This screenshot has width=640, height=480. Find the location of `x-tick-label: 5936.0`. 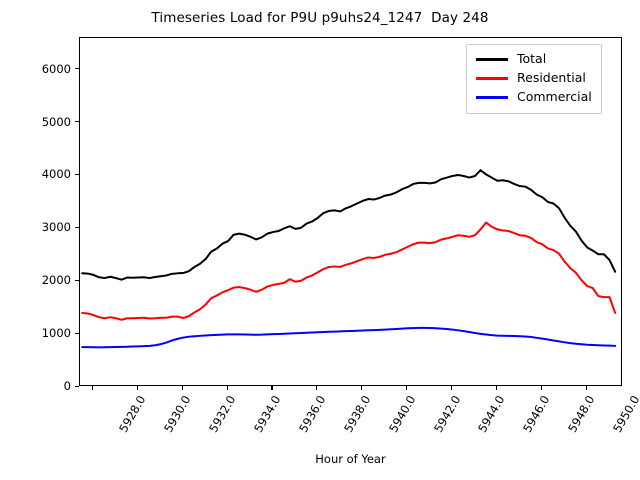

x-tick-label: 5936.0 is located at coordinates (312, 414).